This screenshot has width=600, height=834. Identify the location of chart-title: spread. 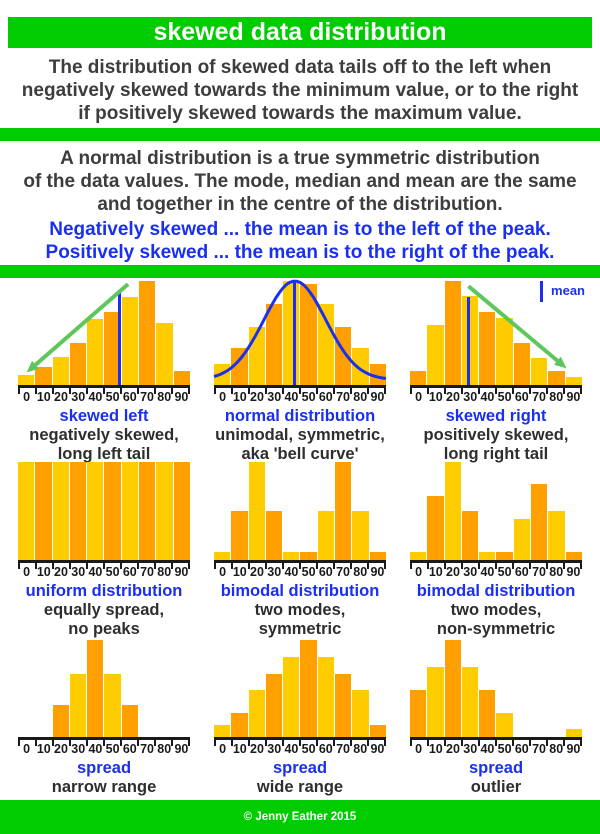
(104, 768).